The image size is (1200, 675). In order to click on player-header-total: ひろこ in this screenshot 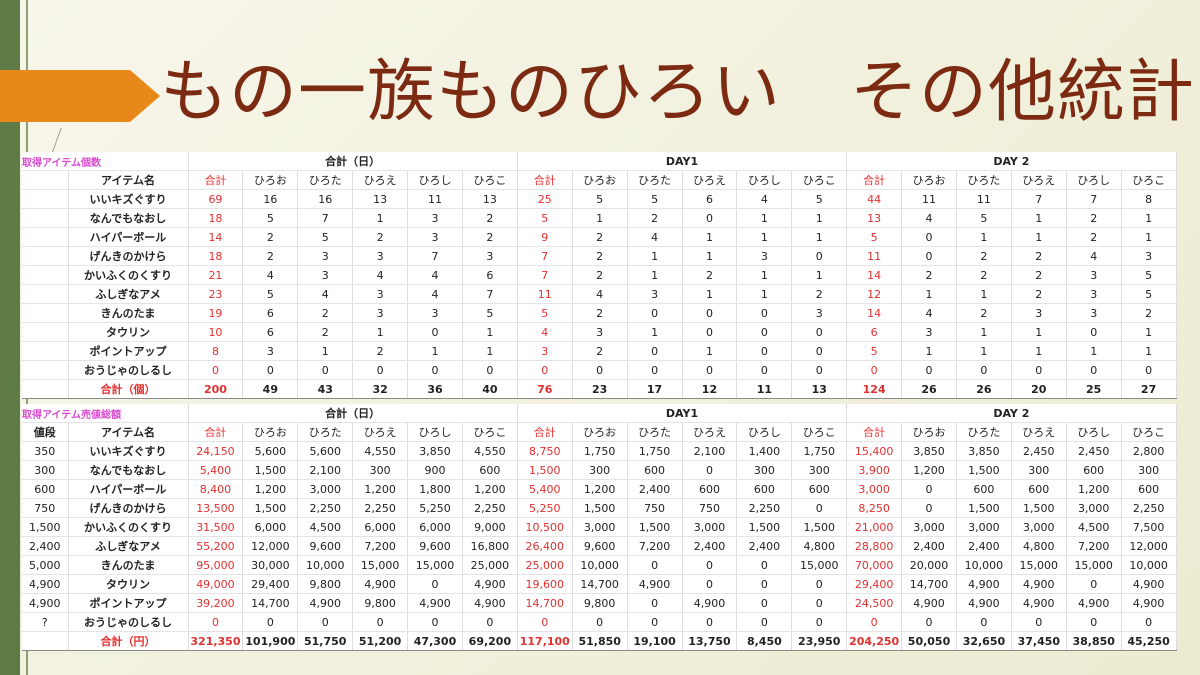, I will do `click(490, 180)`.